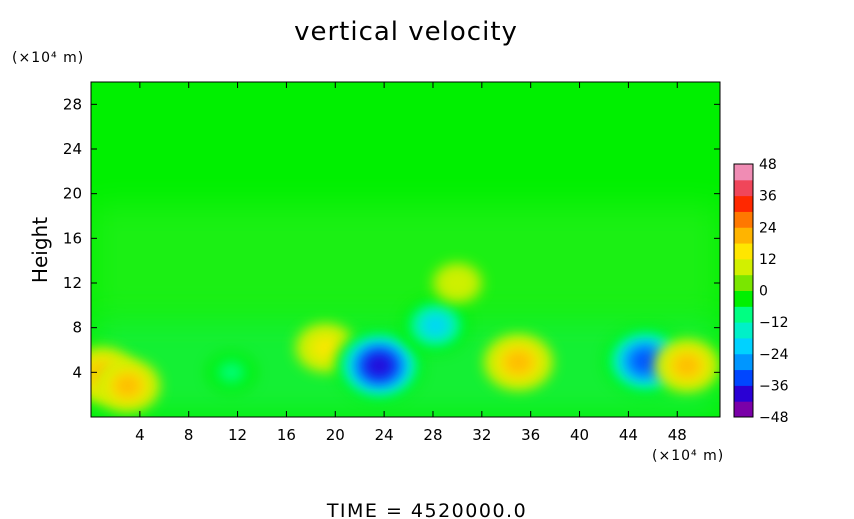 This screenshot has height=519, width=854. I want to click on time-label: TIME = 4520000.0, so click(426, 509).